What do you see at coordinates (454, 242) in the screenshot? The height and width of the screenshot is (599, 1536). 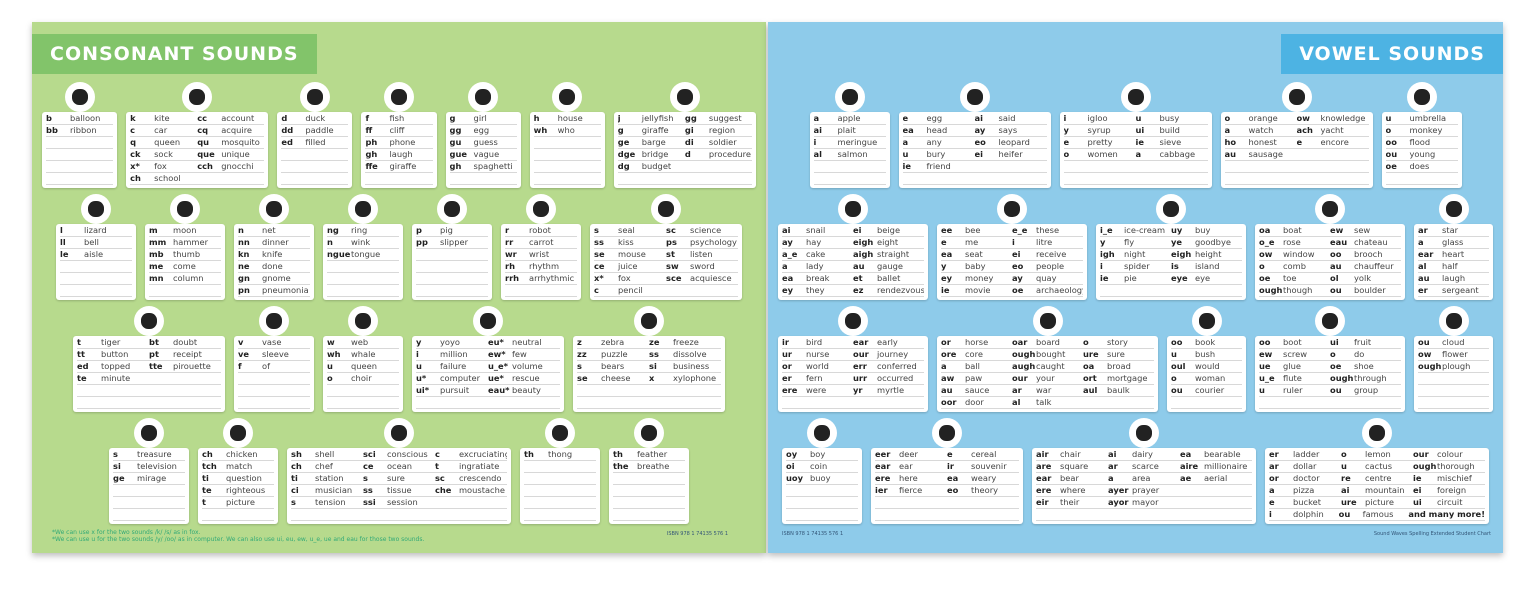 I see `example-word: slipper` at bounding box center [454, 242].